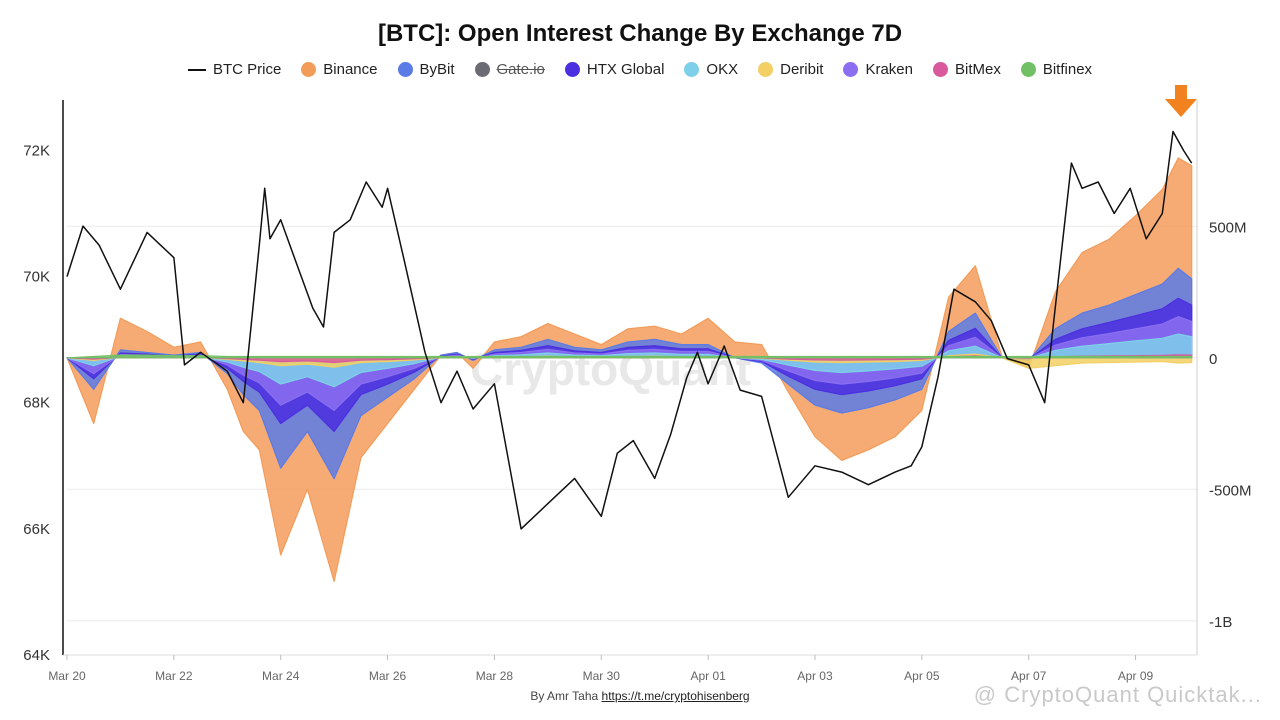 The width and height of the screenshot is (1280, 720). I want to click on x-tick-label-3: Mar 26, so click(388, 676).